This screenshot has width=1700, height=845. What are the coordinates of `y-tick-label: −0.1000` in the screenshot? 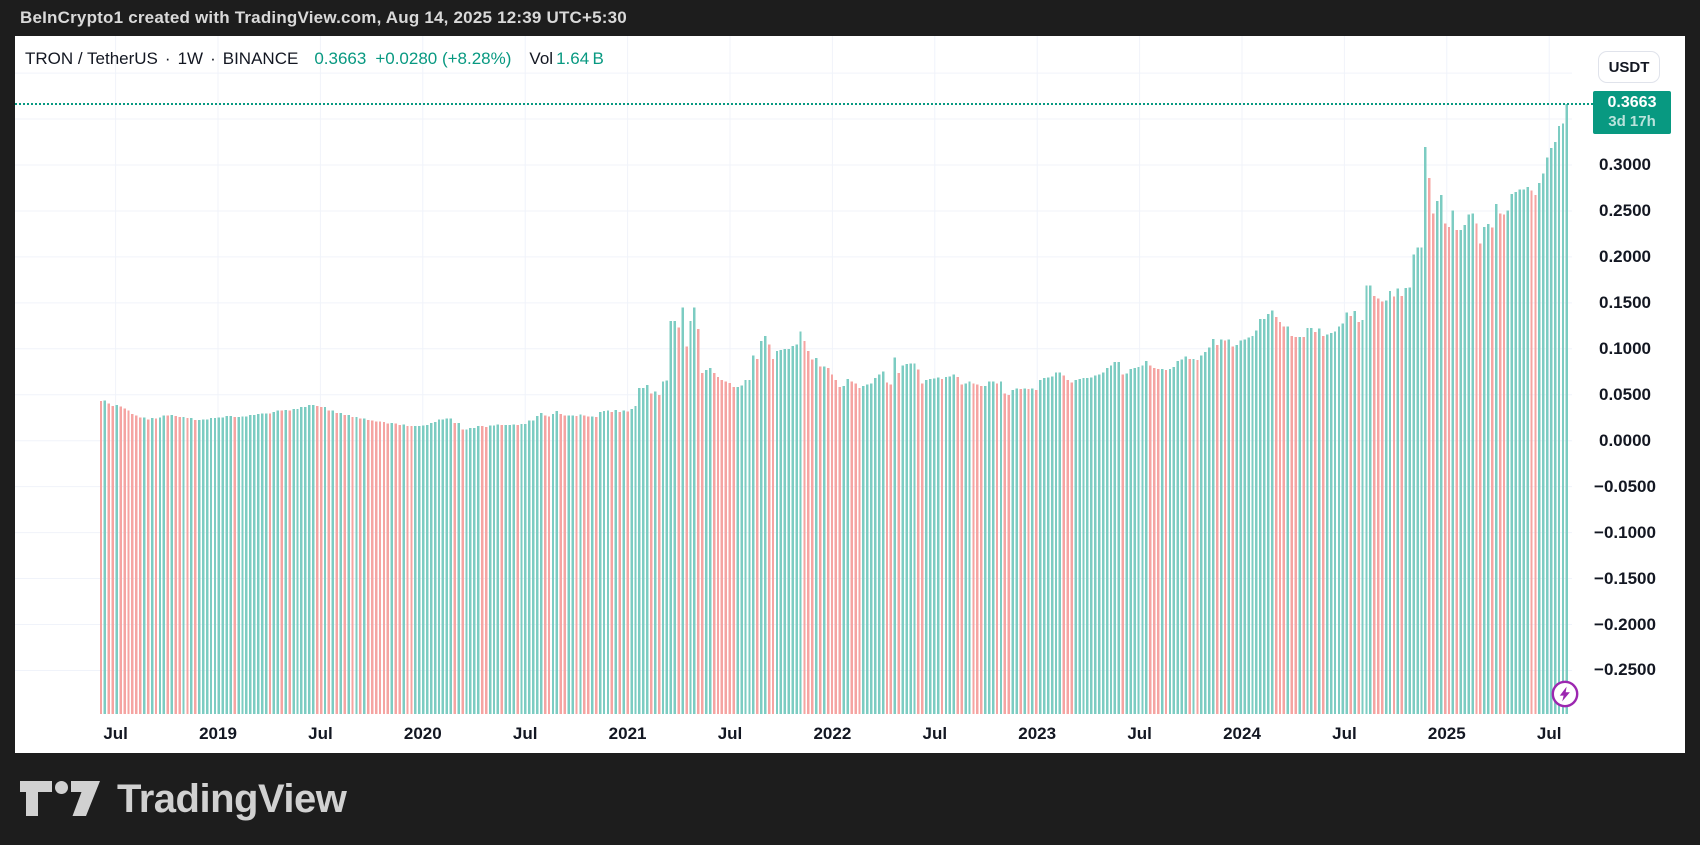 It's located at (1625, 532).